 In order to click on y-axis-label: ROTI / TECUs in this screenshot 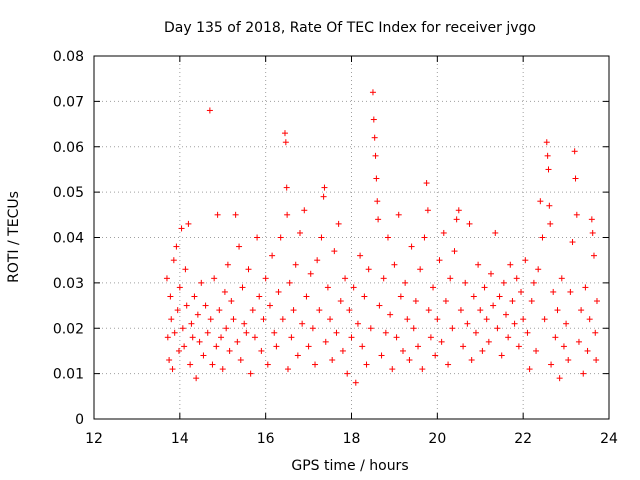, I will do `click(14, 237)`.